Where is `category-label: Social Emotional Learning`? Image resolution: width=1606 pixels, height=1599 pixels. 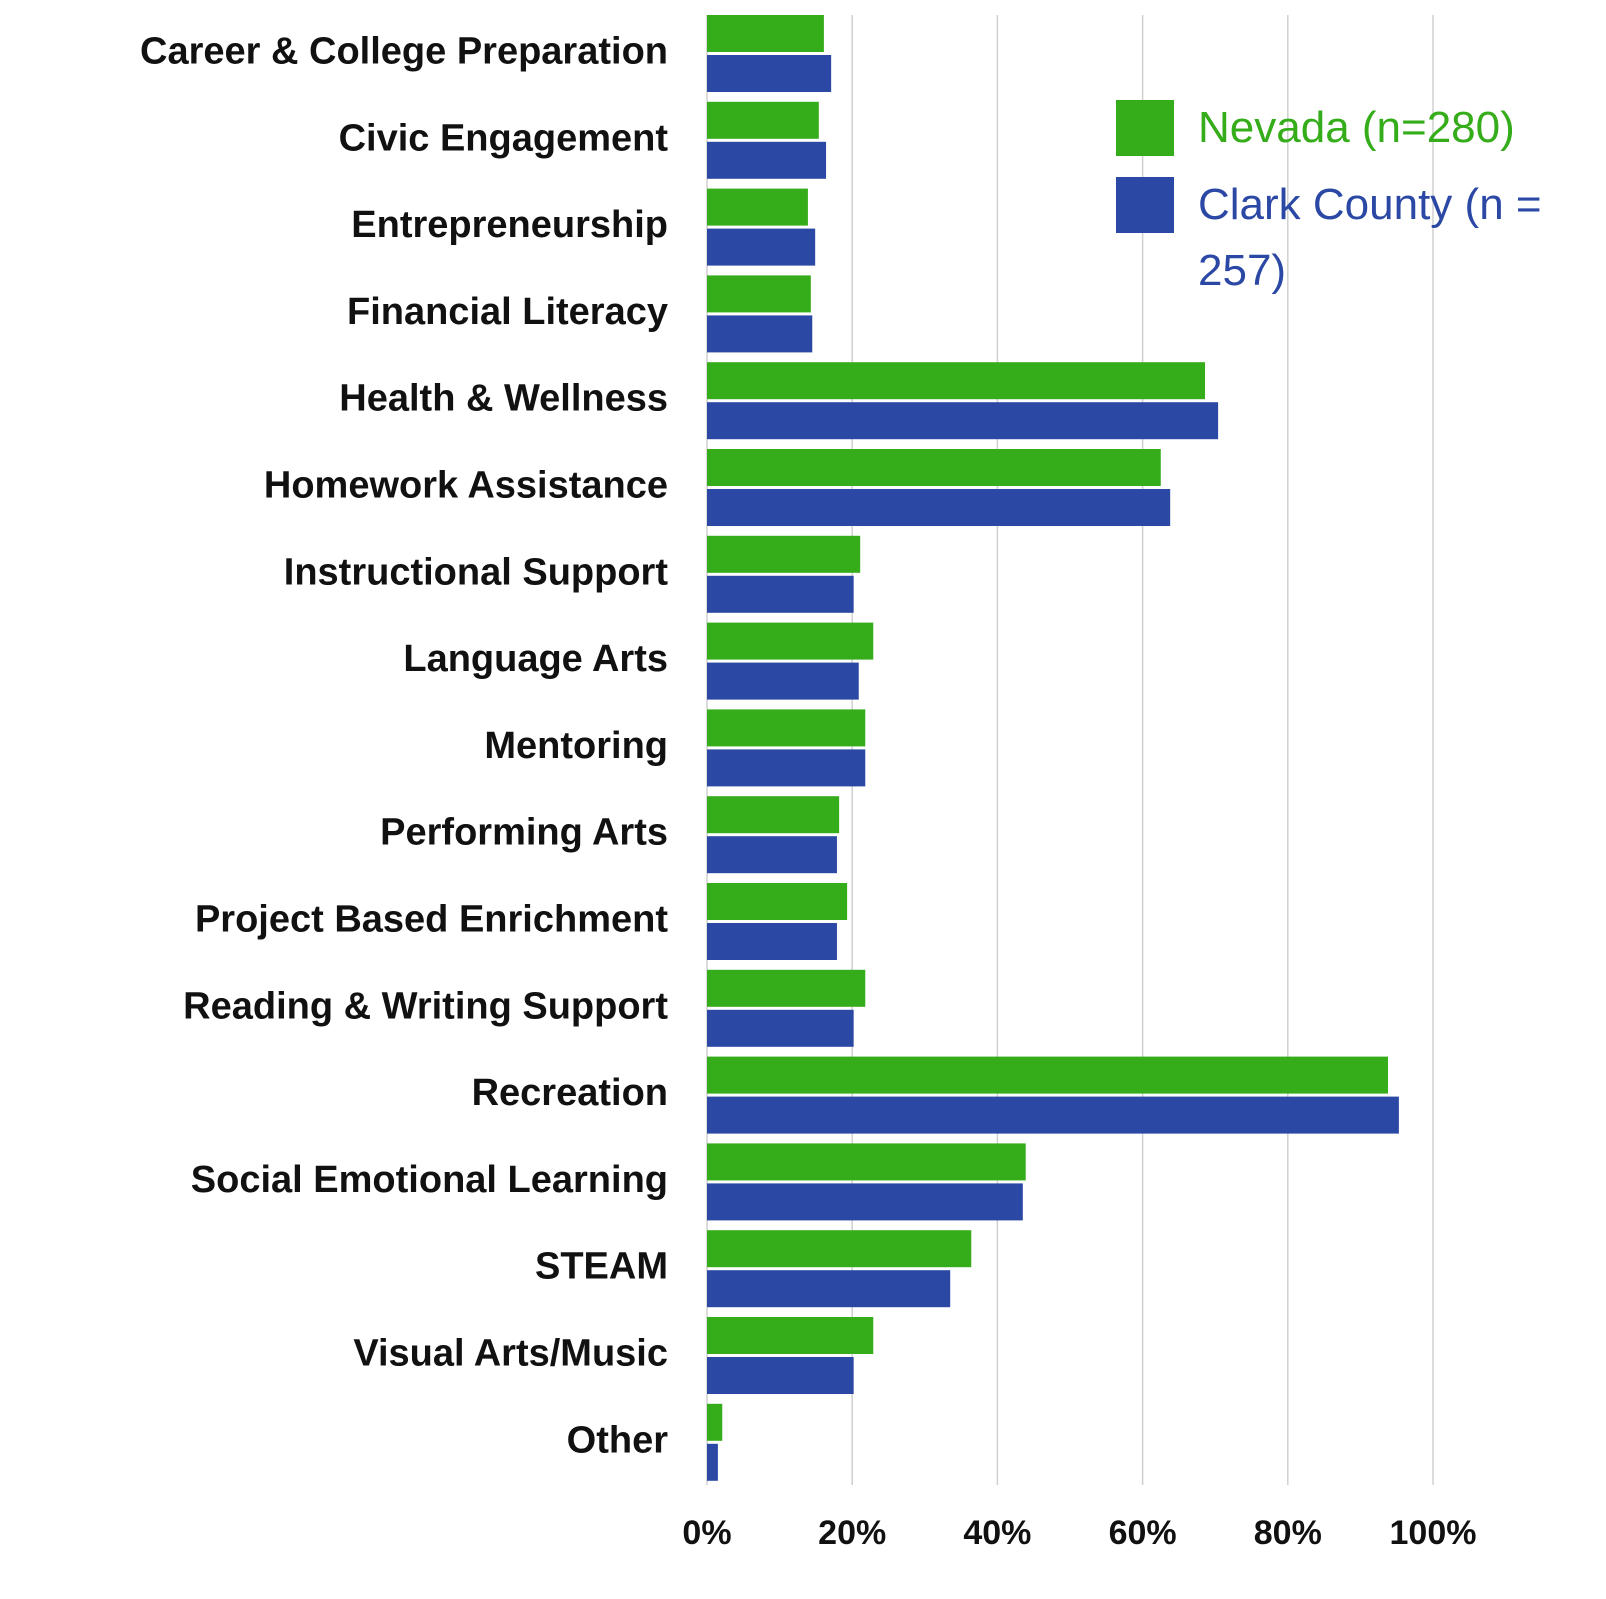
category-label: Social Emotional Learning is located at coordinates (429, 1180).